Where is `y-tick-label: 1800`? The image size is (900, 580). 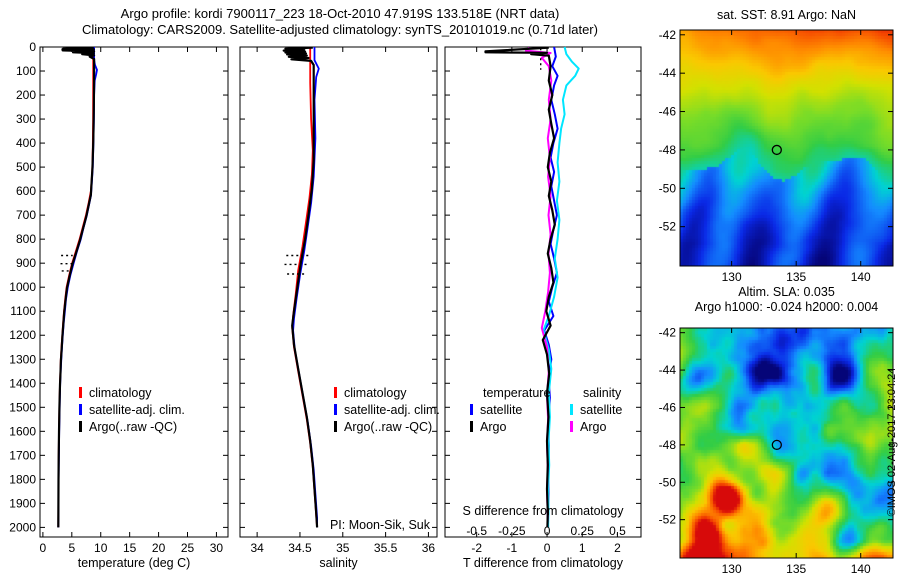 y-tick-label: 1800 is located at coordinates (22, 479).